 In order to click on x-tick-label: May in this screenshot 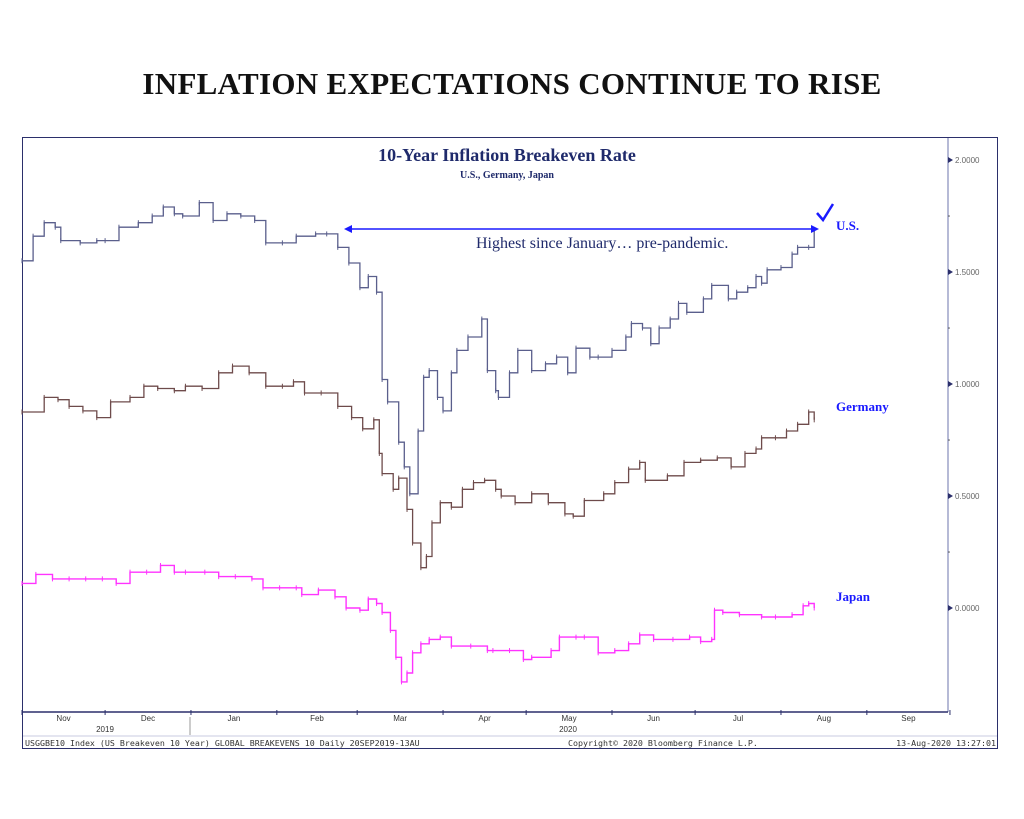, I will do `click(569, 718)`.